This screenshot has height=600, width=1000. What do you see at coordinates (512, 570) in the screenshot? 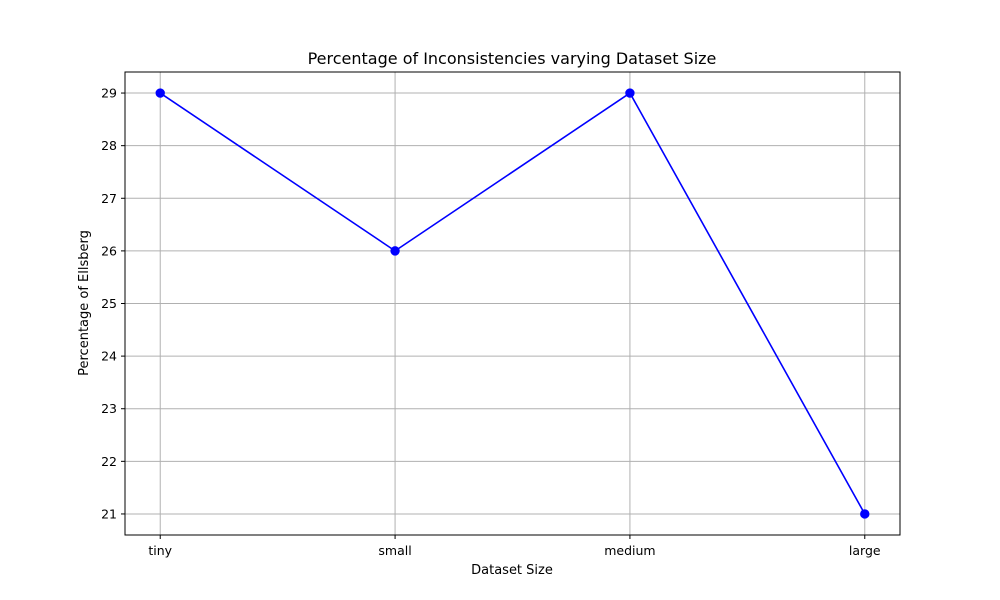
I see `x-axis-label: Dataset Size` at bounding box center [512, 570].